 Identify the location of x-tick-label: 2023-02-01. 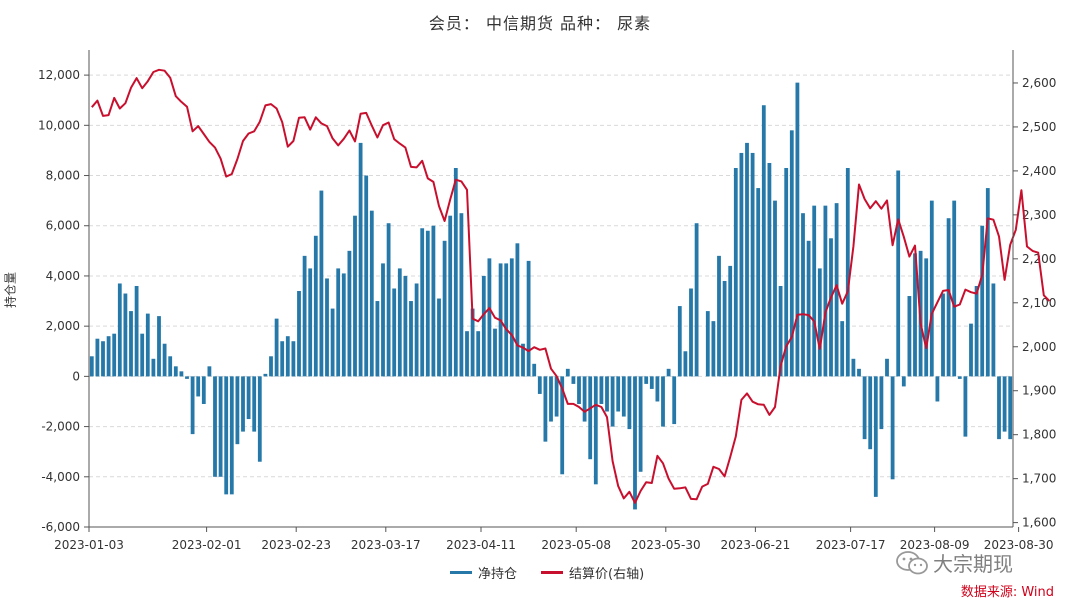
(207, 545).